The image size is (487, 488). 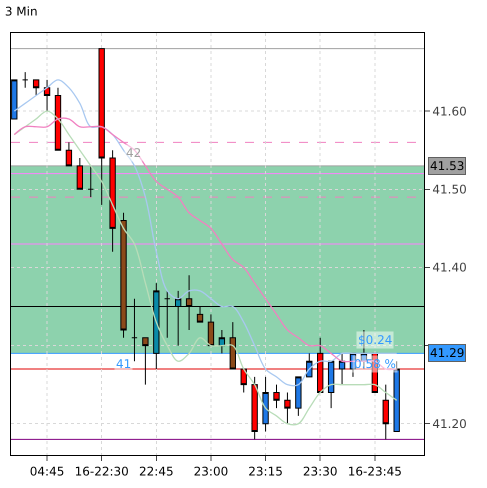 What do you see at coordinates (156, 471) in the screenshot?
I see `x-tick-label: 22:45` at bounding box center [156, 471].